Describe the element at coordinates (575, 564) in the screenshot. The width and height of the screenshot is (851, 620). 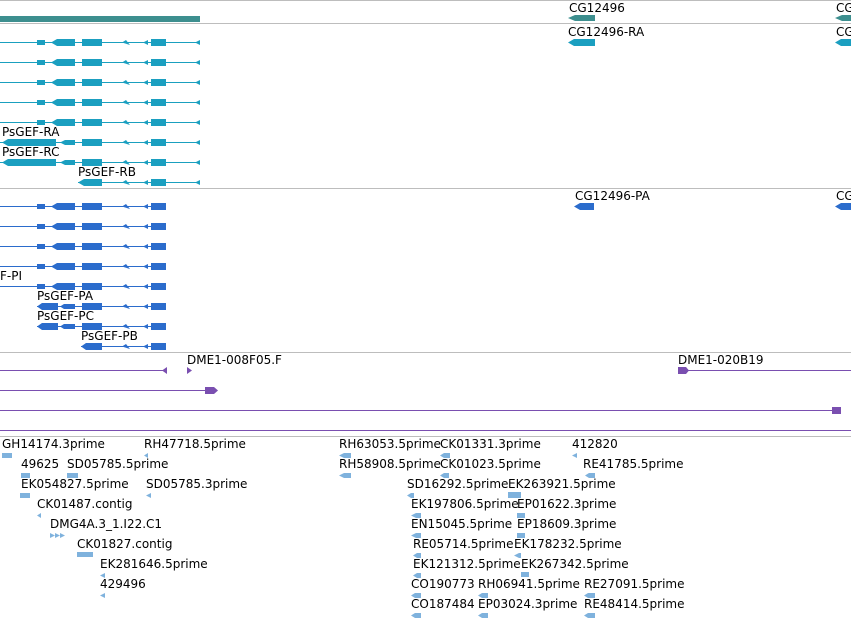
I see `est-label: EK267342.5prime` at that location.